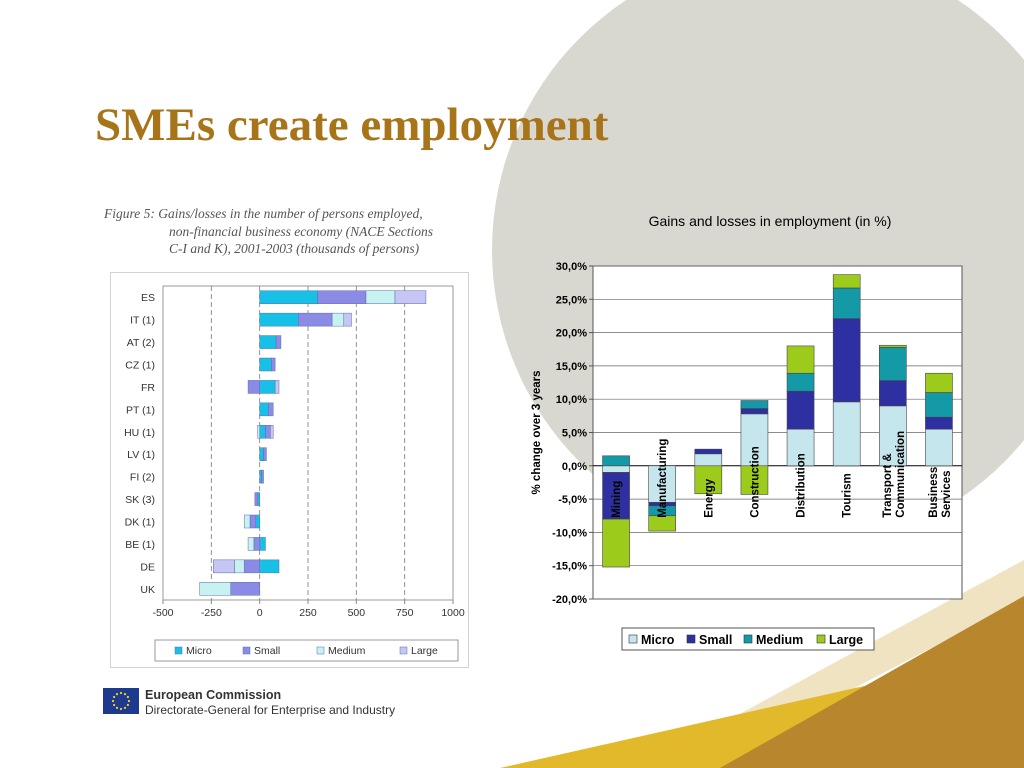 The height and width of the screenshot is (768, 1024). I want to click on left-bar-large-fr, so click(277, 387).